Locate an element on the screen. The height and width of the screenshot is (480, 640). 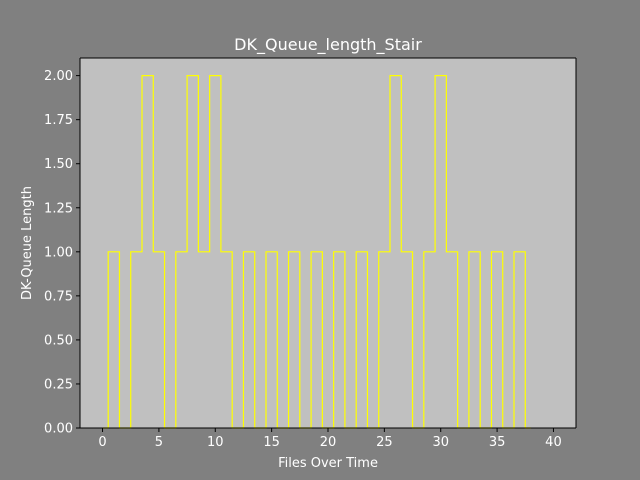
x-tick-label: 5 is located at coordinates (159, 442).